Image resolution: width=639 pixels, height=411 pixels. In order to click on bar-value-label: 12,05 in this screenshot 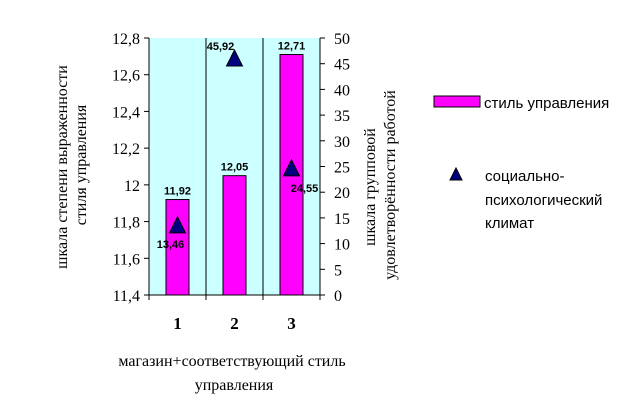, I will do `click(235, 168)`.